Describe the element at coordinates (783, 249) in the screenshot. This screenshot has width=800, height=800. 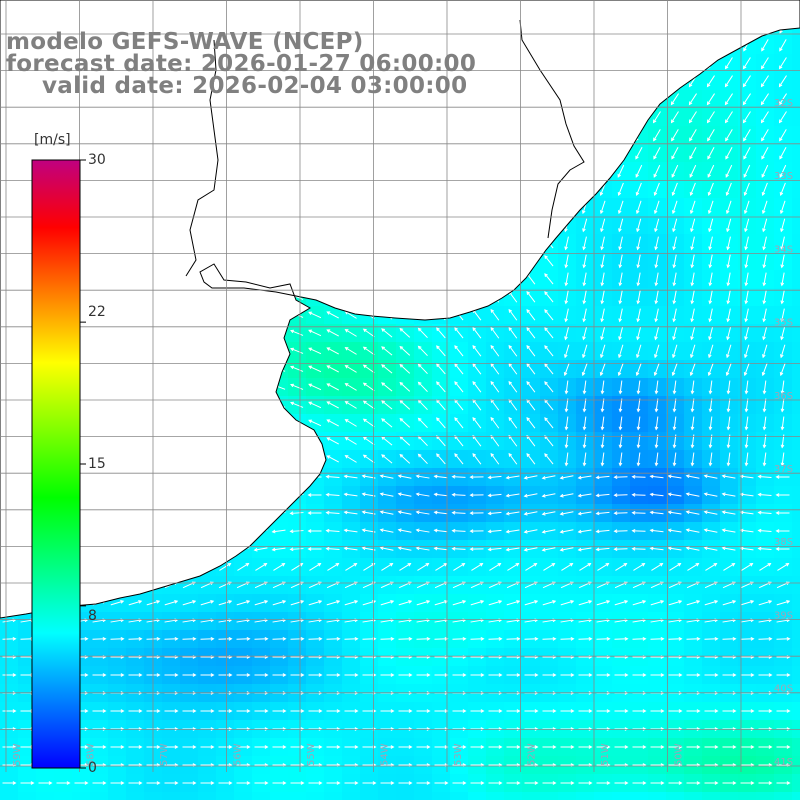
I see `lat-label: 34S` at that location.